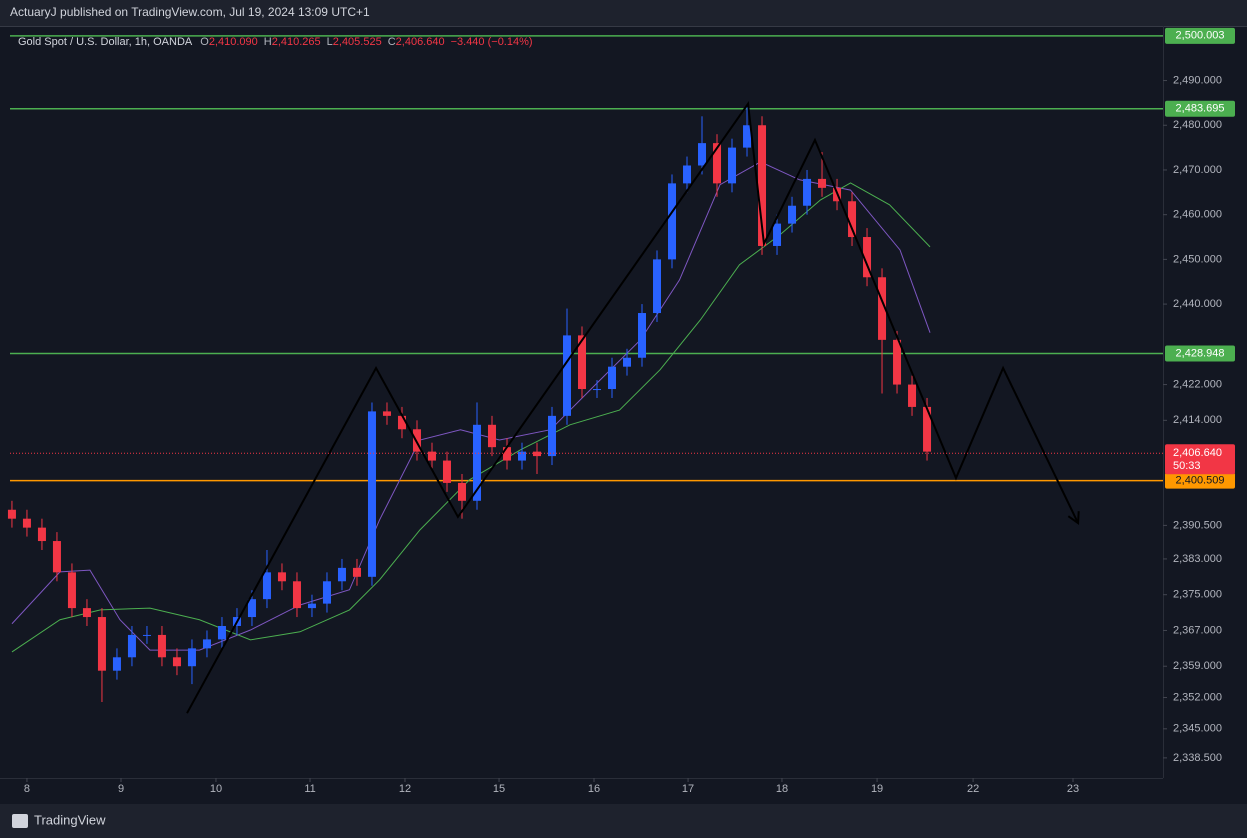 Image resolution: width=1247 pixels, height=838 pixels. Describe the element at coordinates (1197, 666) in the screenshot. I see `y-tick-label: 2,359.000` at that location.